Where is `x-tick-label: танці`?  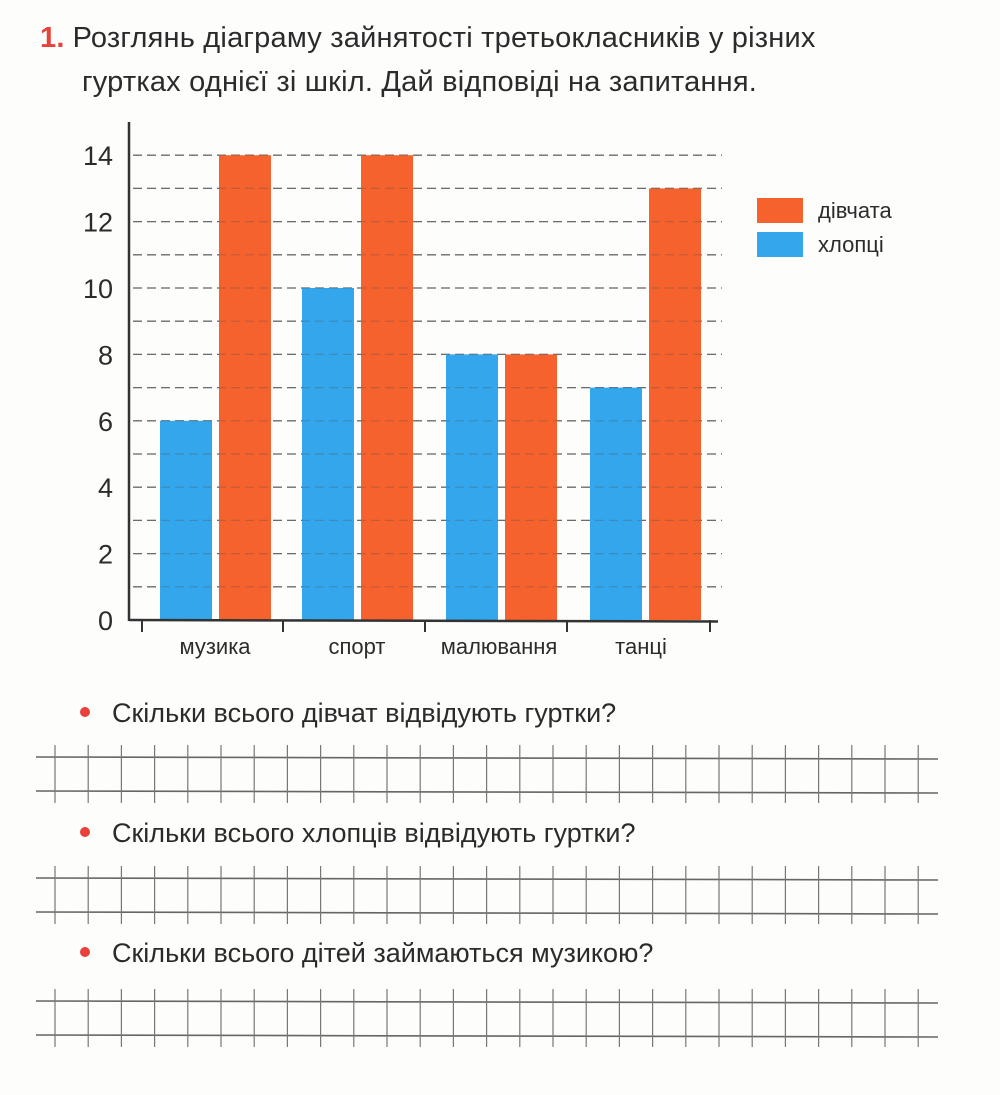
x-tick-label: танці is located at coordinates (641, 646).